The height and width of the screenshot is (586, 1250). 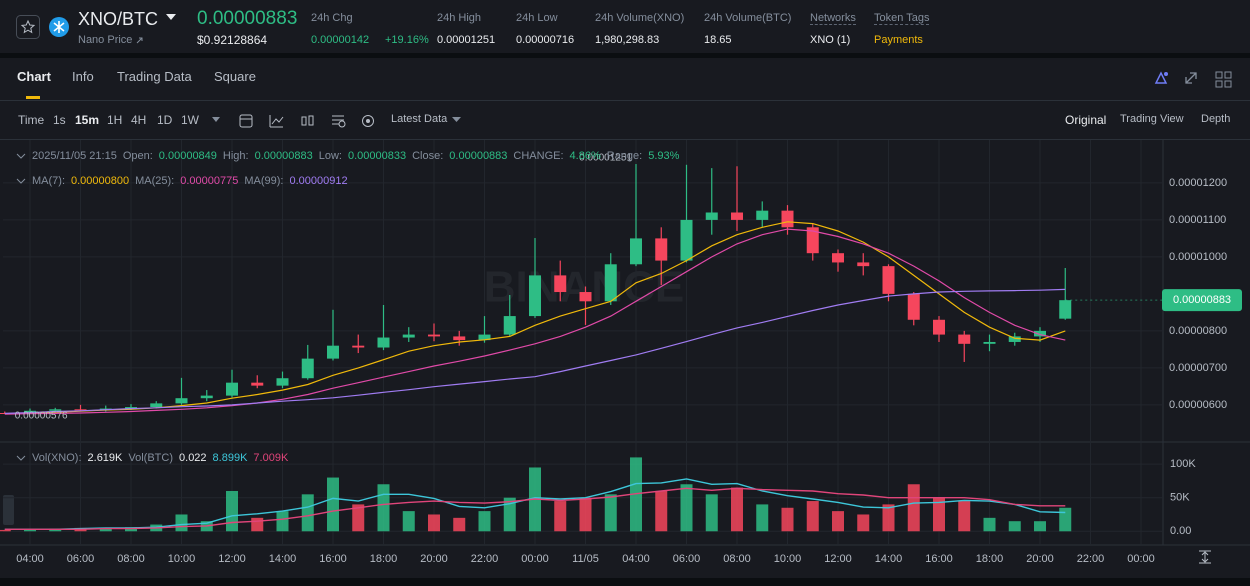 I want to click on info-value: 4.86%, so click(x=585, y=156).